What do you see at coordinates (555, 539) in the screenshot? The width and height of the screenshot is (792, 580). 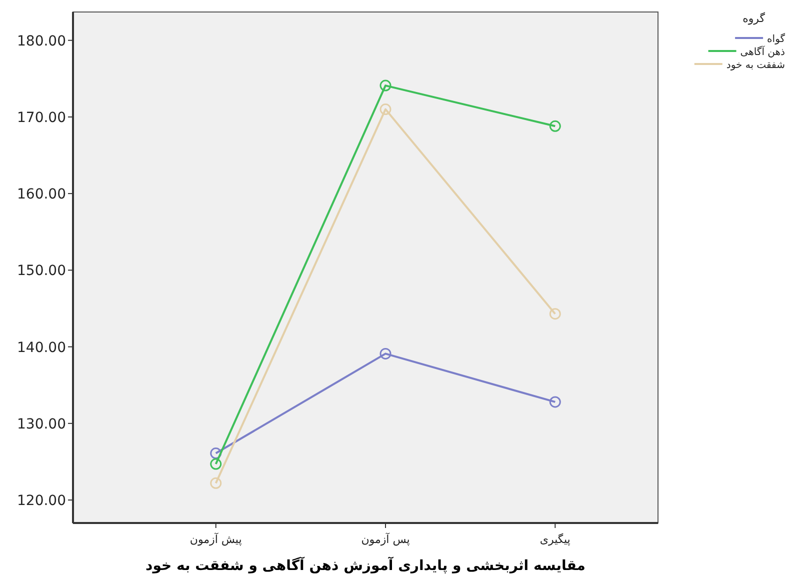 I see `x-tick-label: پیگیری` at bounding box center [555, 539].